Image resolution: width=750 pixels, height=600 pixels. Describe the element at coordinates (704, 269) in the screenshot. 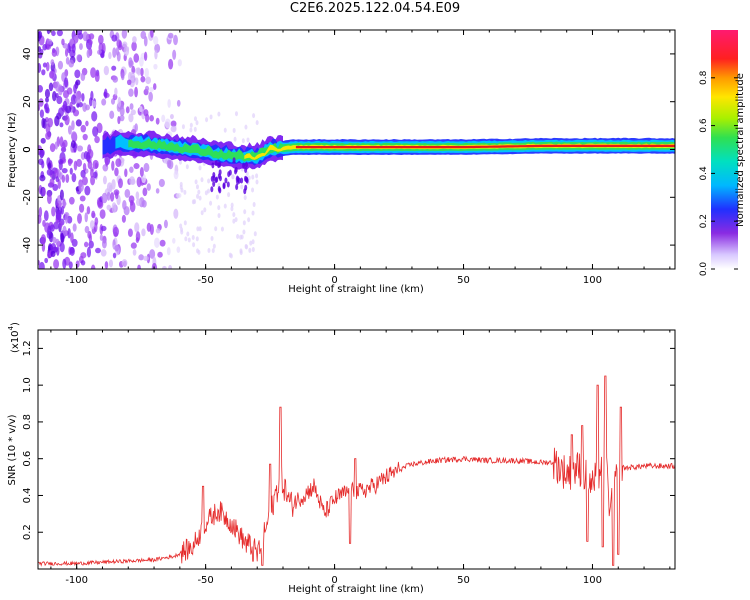

I see `colorbar-tick-label: 0.0` at that location.